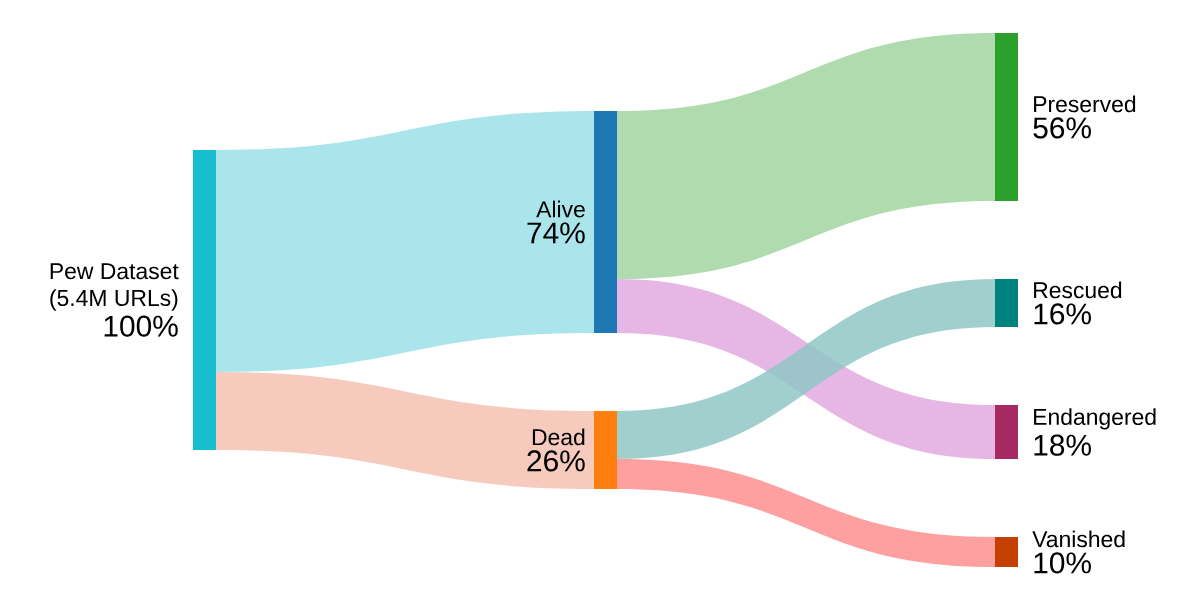  I want to click on category-label: Rescued, so click(1078, 290).